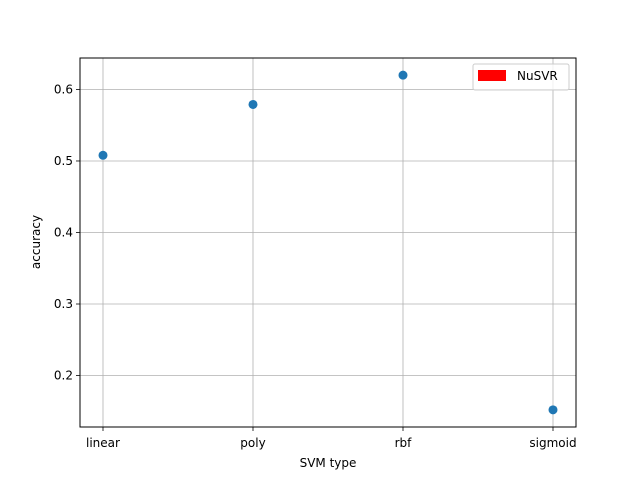 The width and height of the screenshot is (640, 480). Describe the element at coordinates (36, 242) in the screenshot. I see `y-axis-label: accuracy` at that location.